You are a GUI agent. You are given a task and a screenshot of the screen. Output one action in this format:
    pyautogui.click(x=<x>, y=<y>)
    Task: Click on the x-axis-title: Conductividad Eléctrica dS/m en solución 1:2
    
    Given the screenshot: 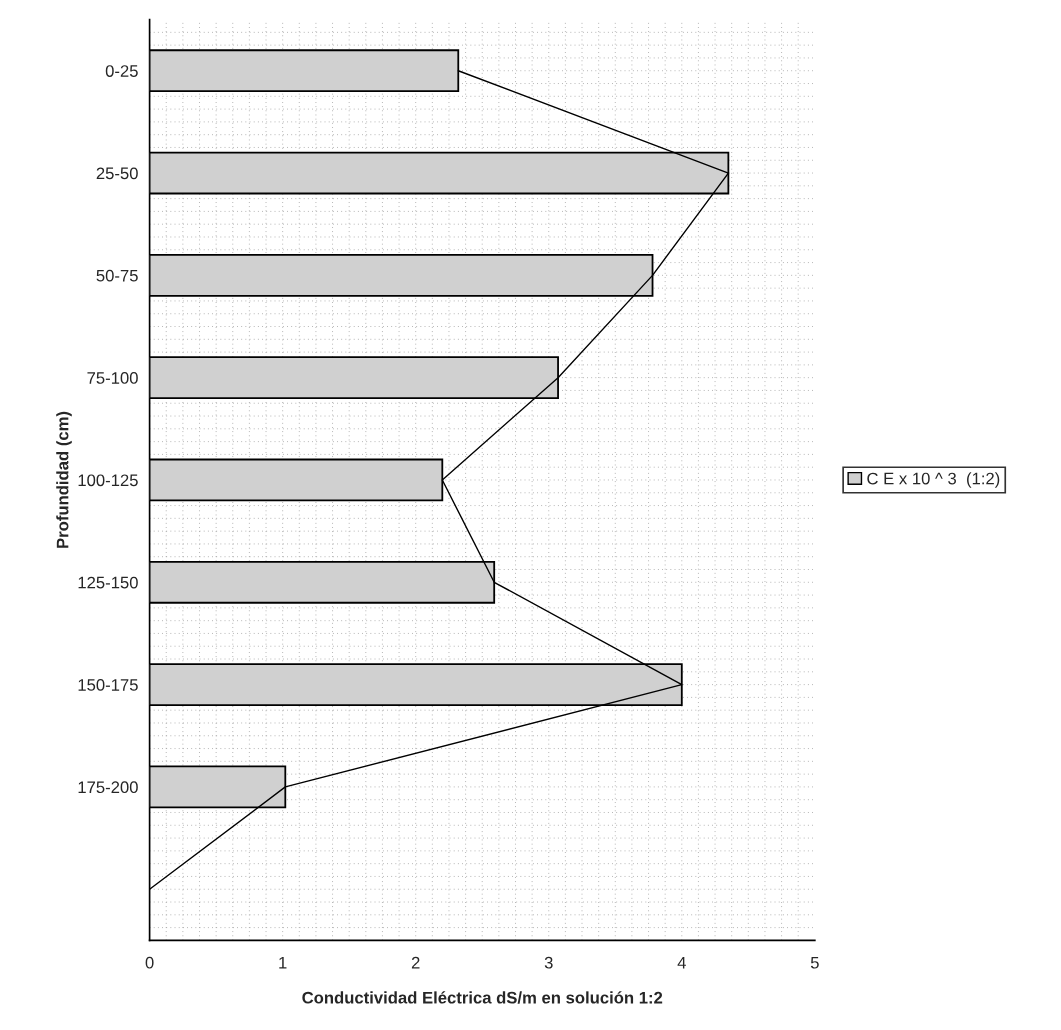 What is the action you would take?
    pyautogui.click(x=482, y=997)
    